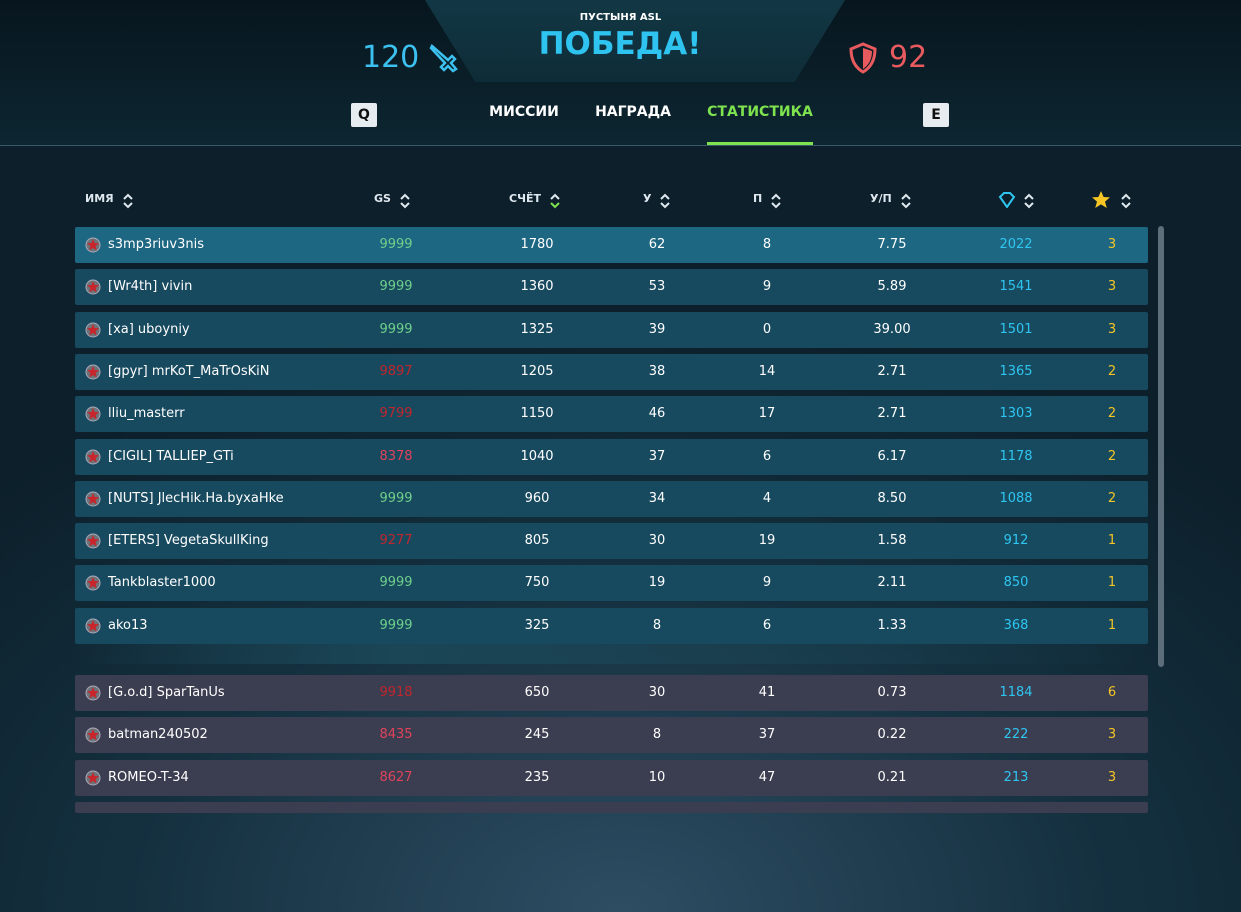 This screenshot has width=1241, height=912. What do you see at coordinates (611, 583) in the screenshot?
I see `player-row: Tankblaster1000 9999 750 19 9 2.11 850 1` at bounding box center [611, 583].